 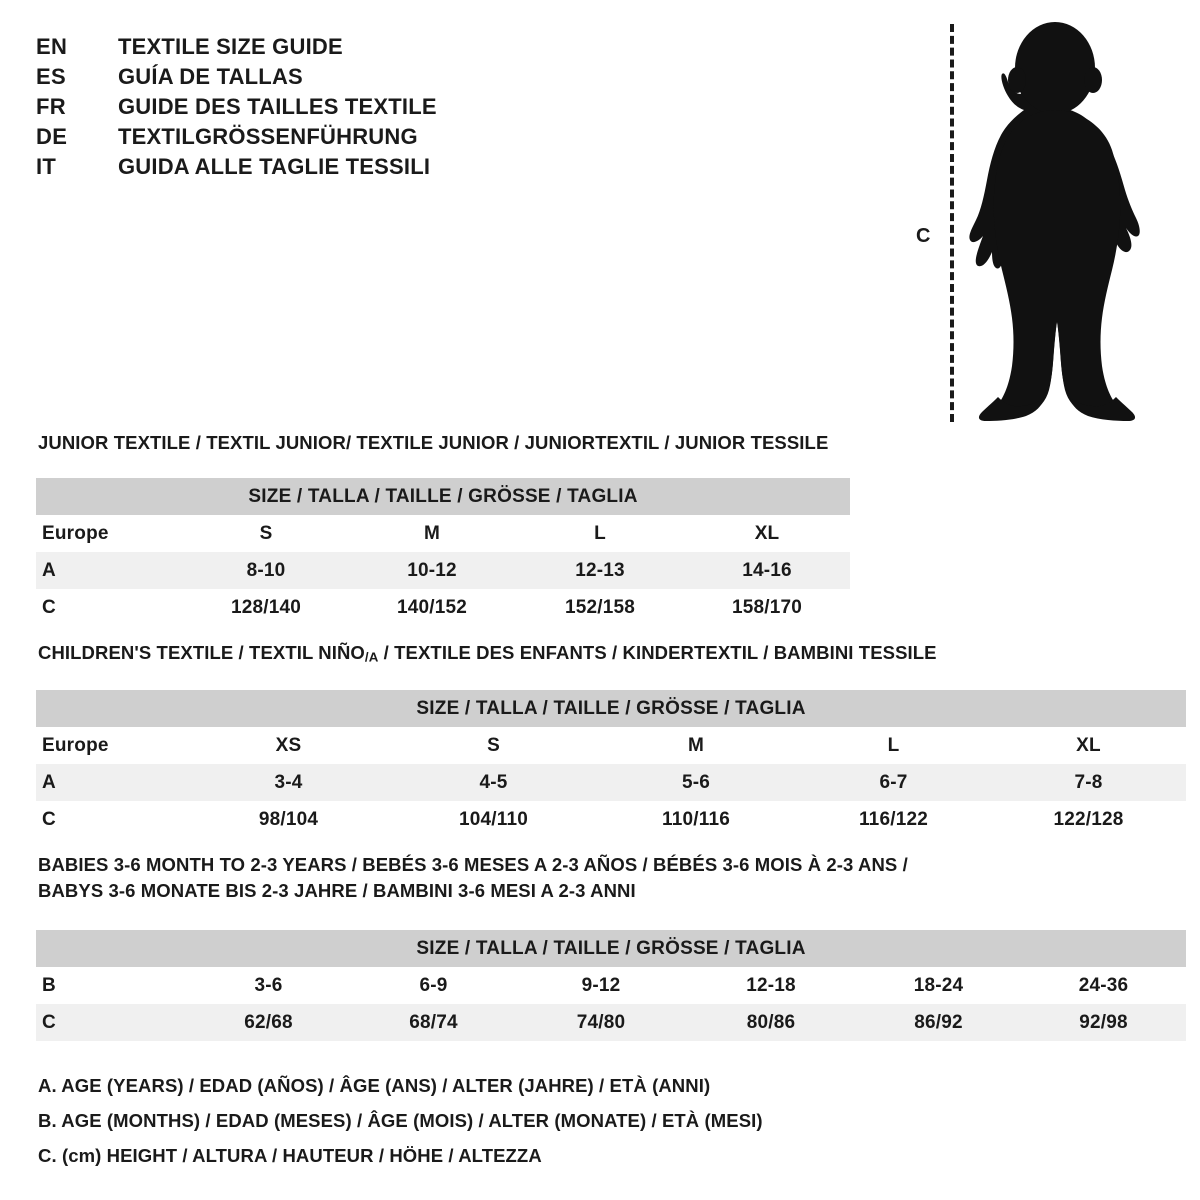 I want to click on table-cell: 116/122, so click(x=893, y=819).